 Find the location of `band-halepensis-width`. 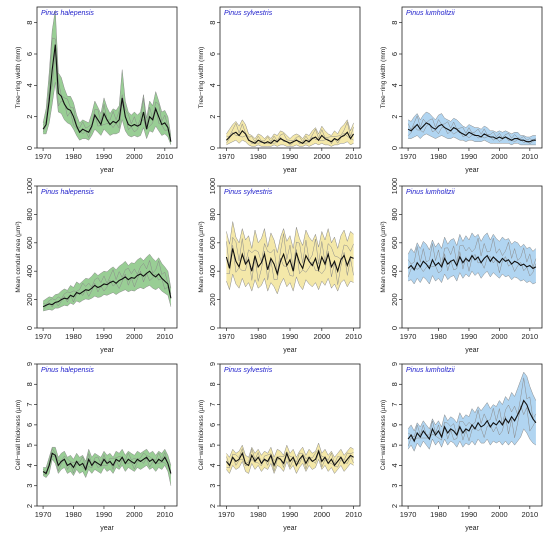

band-halepensis-width is located at coordinates (107, 77).